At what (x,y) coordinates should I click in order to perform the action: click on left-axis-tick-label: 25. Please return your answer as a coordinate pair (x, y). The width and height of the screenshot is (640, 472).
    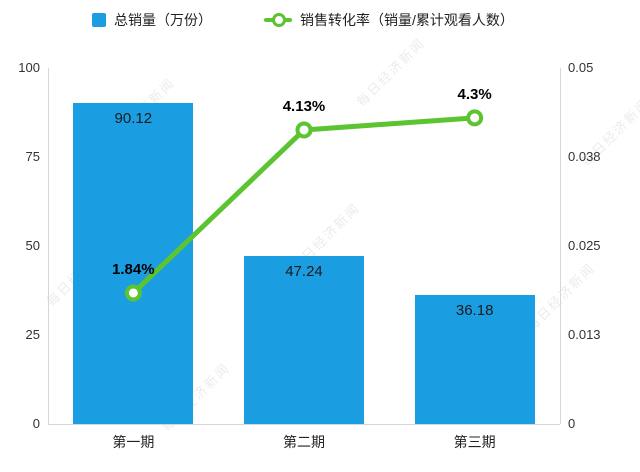
    Looking at the image, I should click on (32, 334).